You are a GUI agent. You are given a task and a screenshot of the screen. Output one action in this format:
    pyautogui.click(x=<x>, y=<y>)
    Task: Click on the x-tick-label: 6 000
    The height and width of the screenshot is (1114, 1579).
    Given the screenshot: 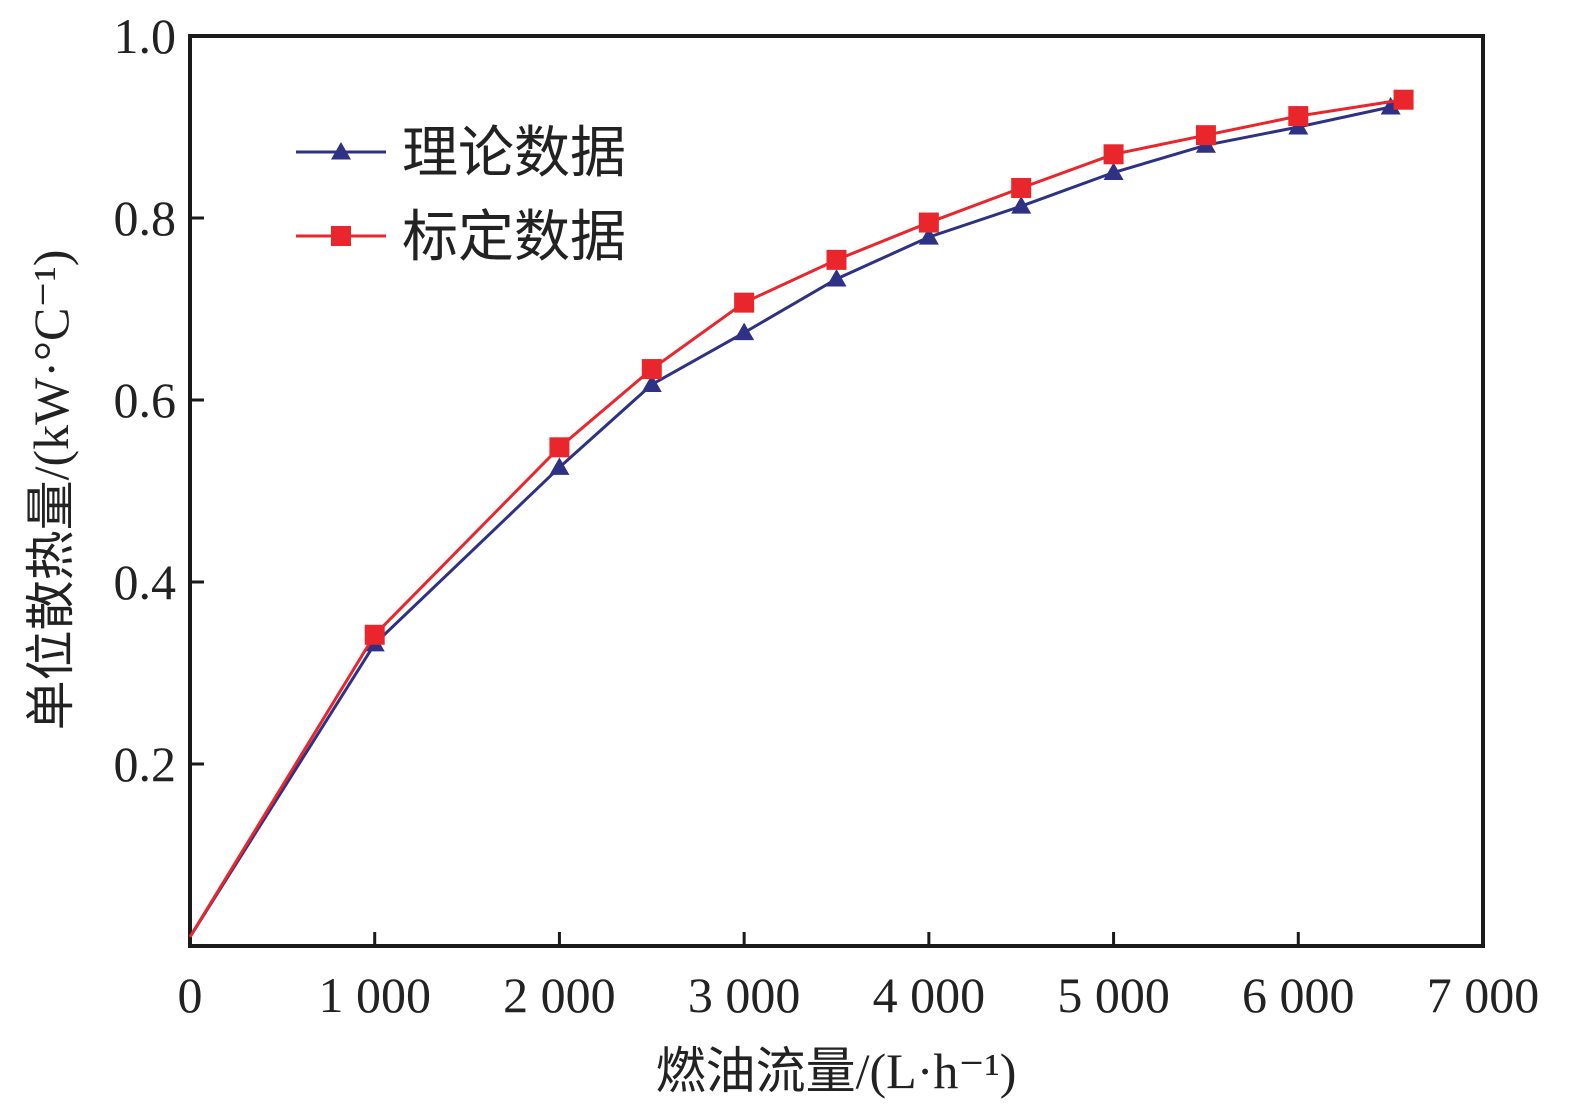 What is the action you would take?
    pyautogui.click(x=1298, y=995)
    